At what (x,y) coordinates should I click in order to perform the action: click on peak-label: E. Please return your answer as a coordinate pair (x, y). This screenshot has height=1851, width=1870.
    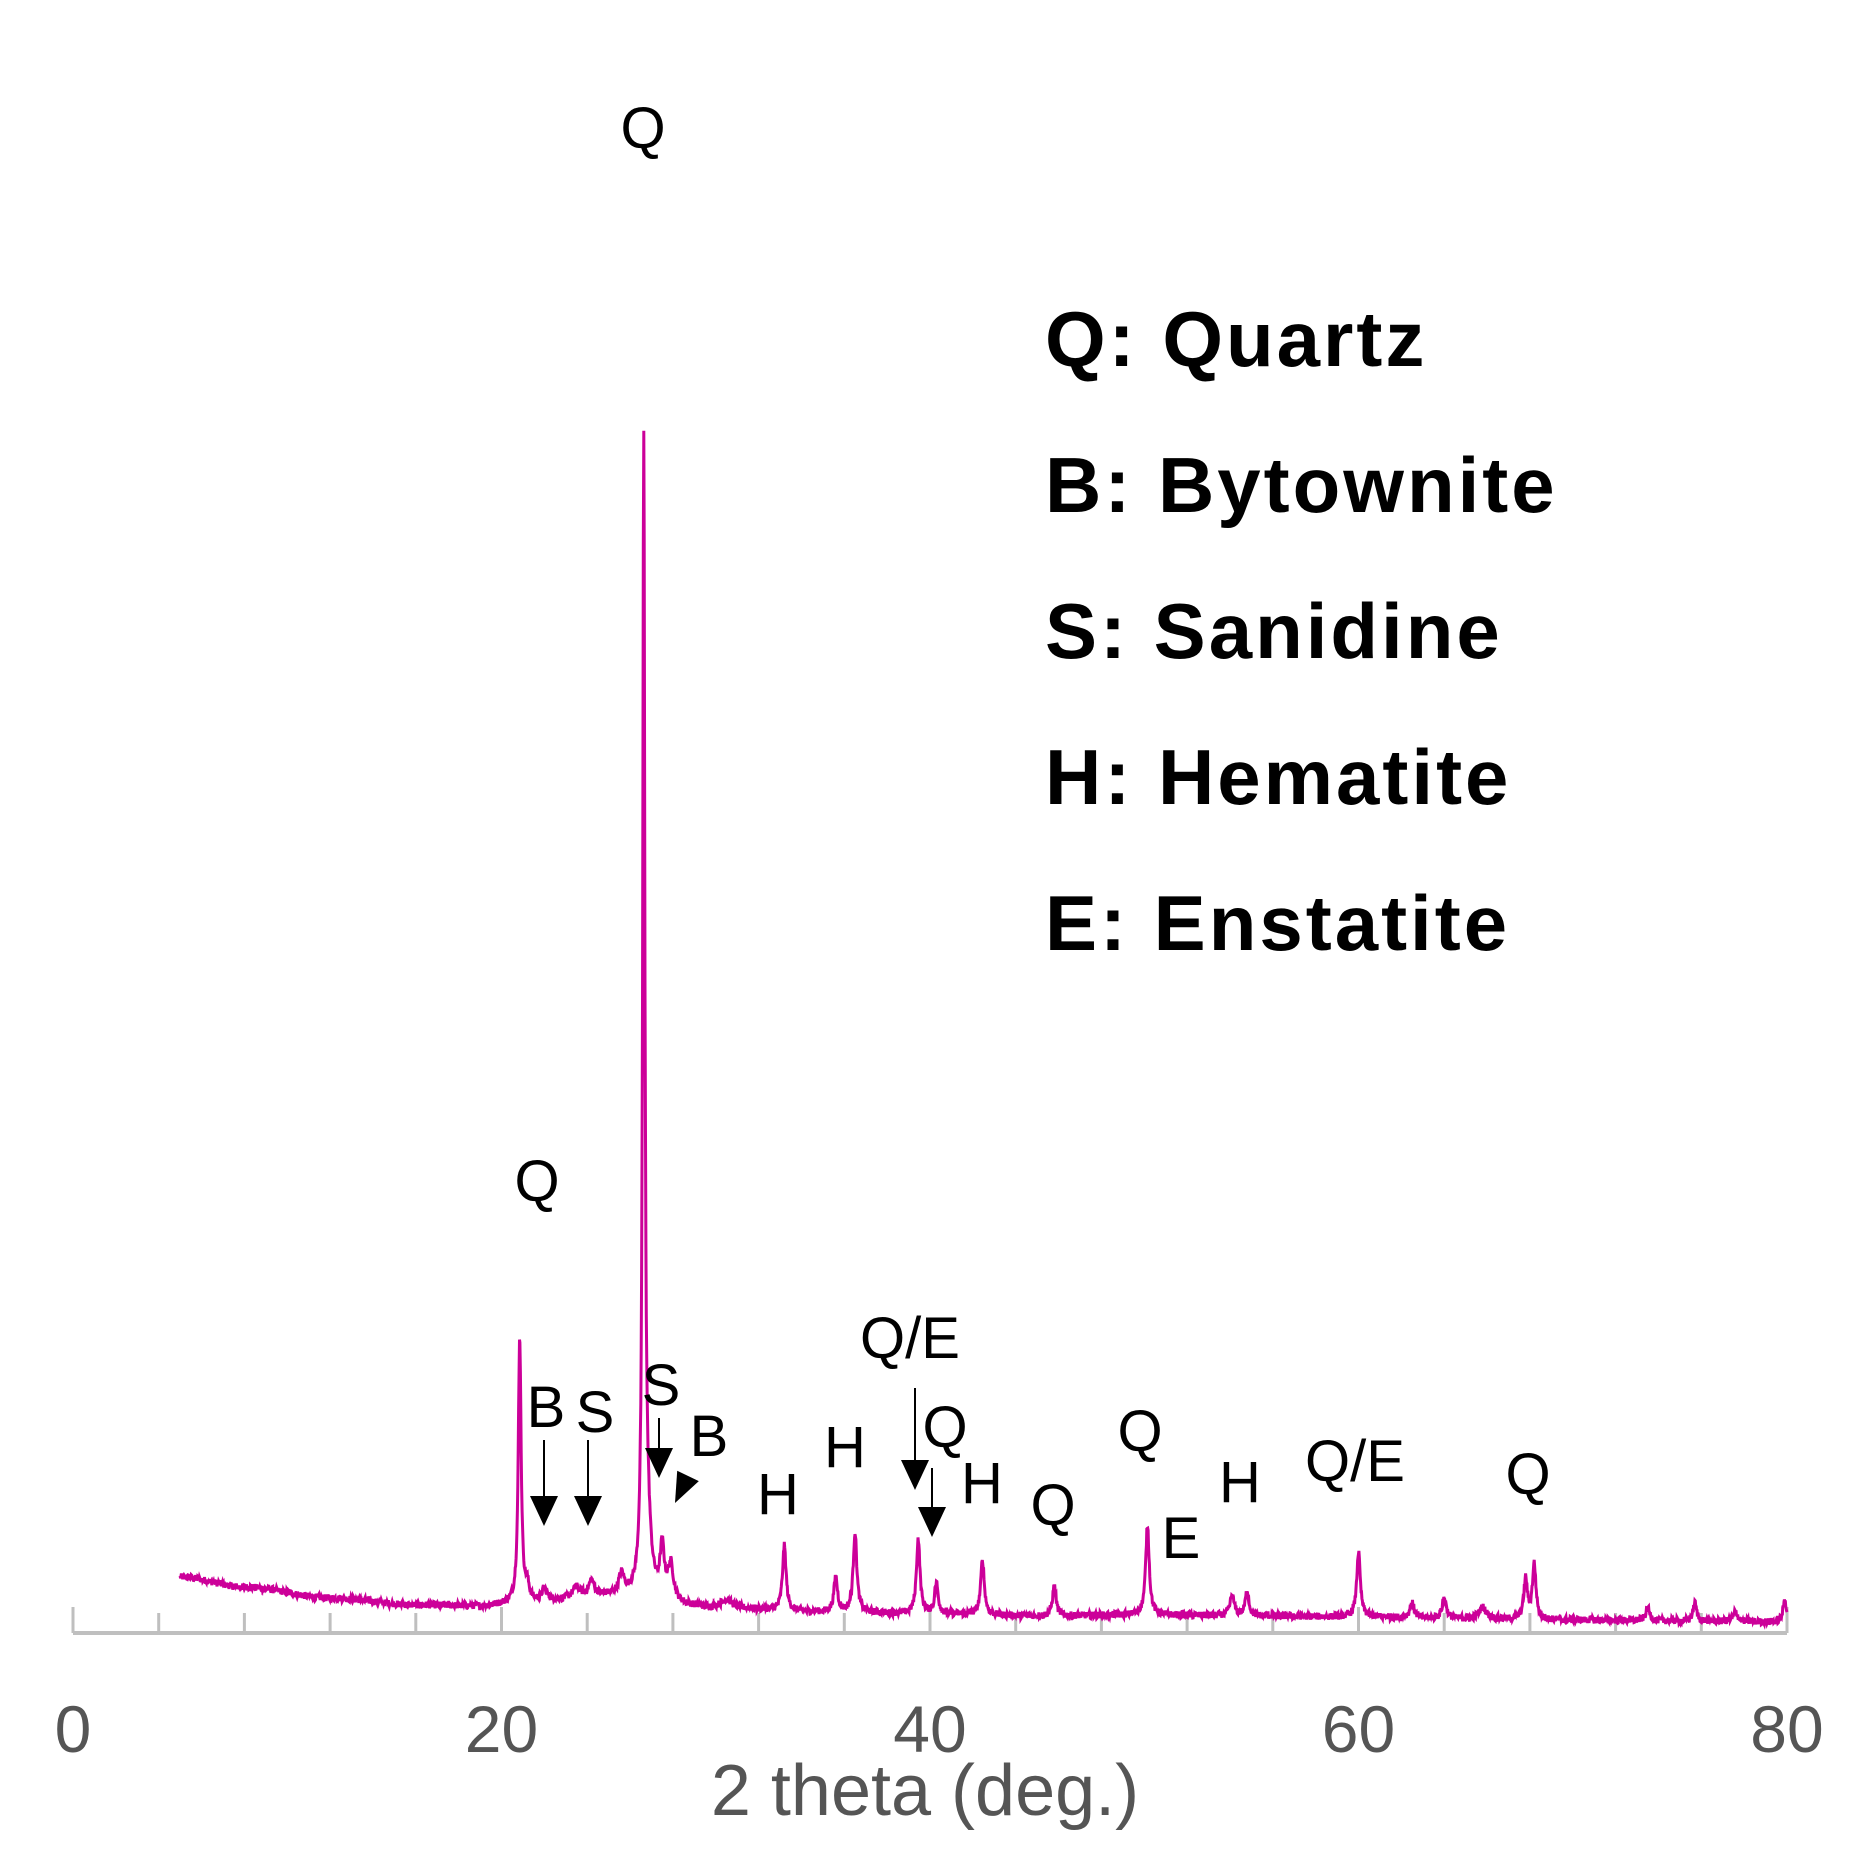
    Looking at the image, I should click on (1181, 1538).